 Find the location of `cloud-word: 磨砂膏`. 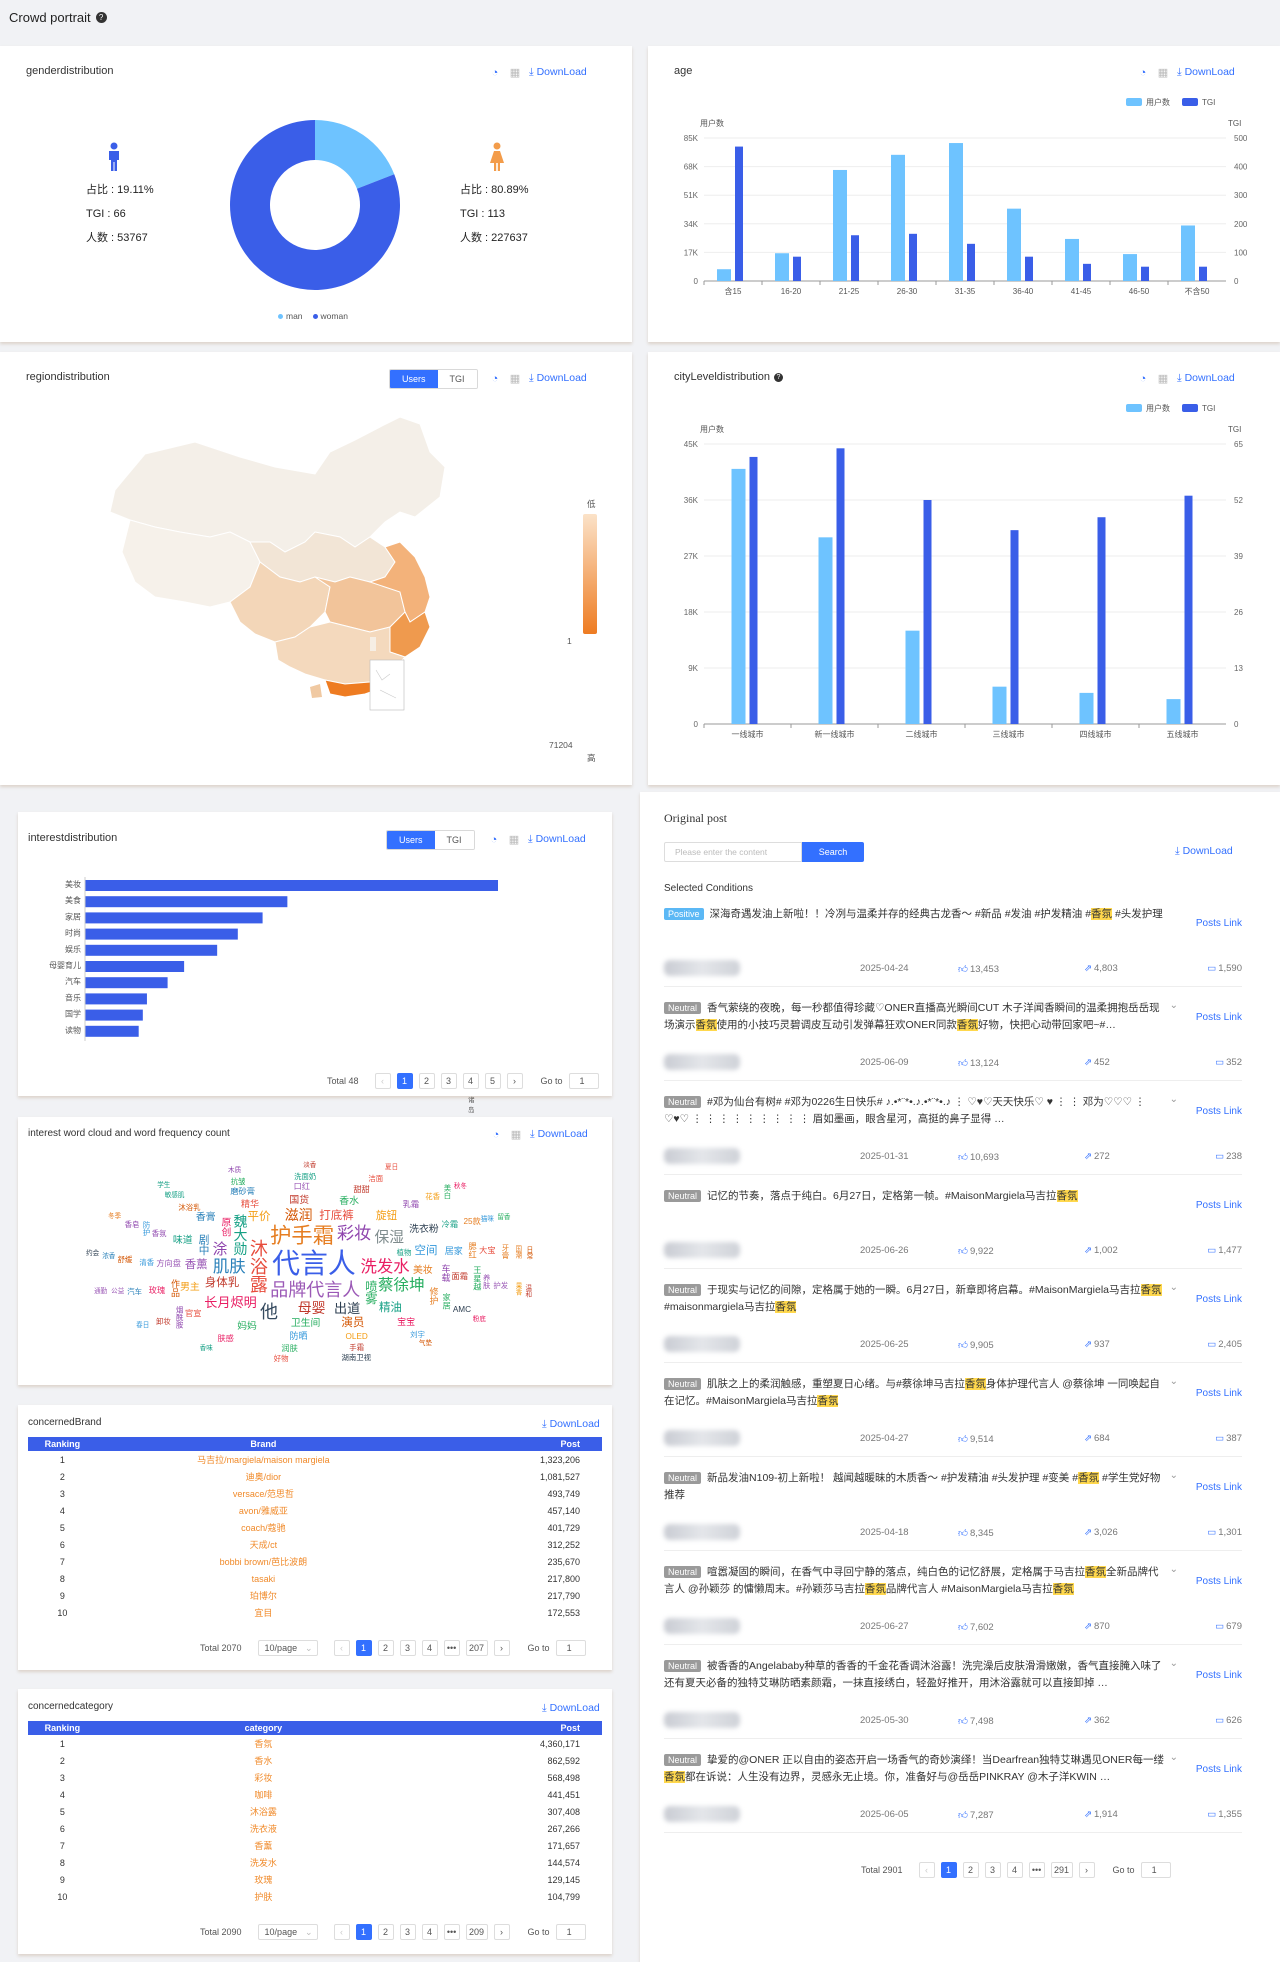

cloud-word: 磨砂膏 is located at coordinates (242, 1192).